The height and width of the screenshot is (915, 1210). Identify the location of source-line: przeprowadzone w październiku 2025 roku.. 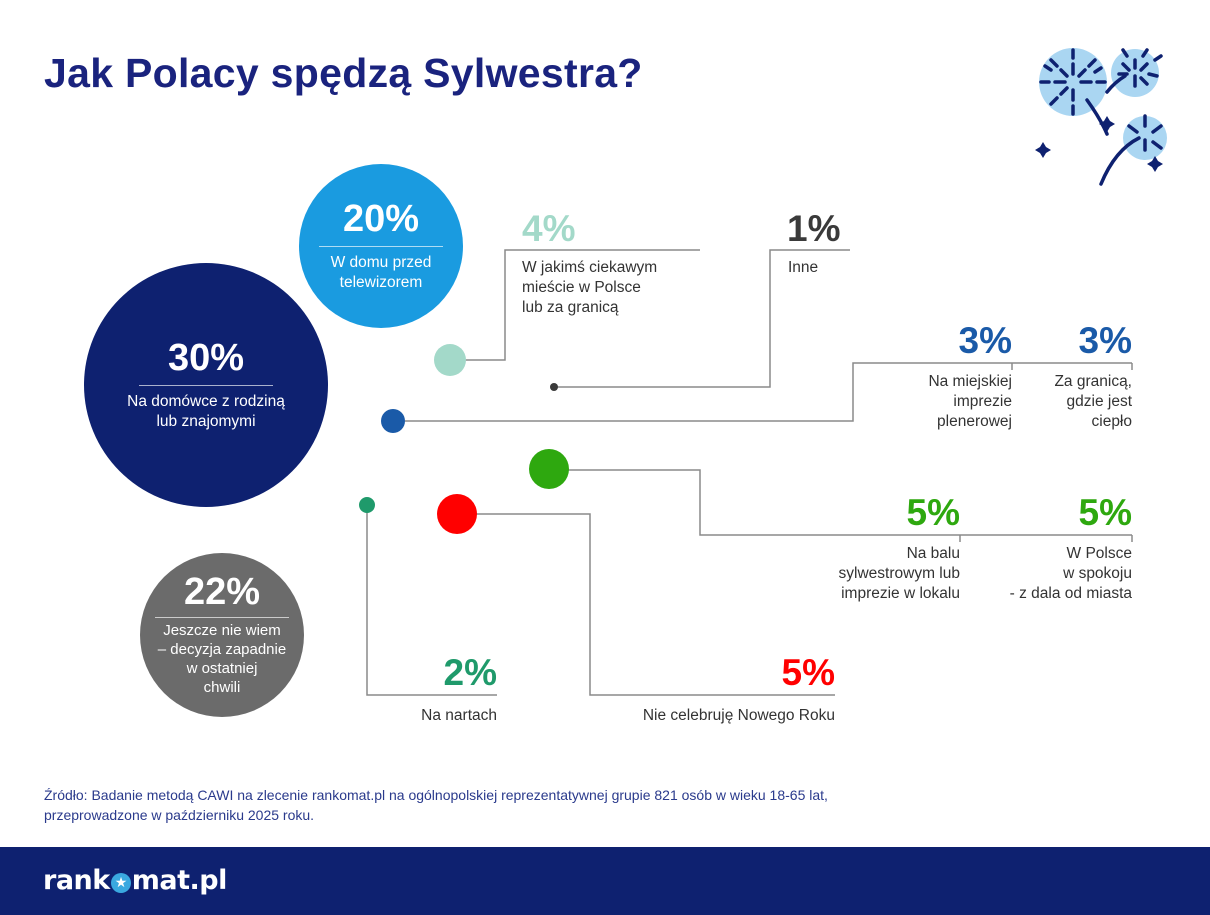
(179, 815).